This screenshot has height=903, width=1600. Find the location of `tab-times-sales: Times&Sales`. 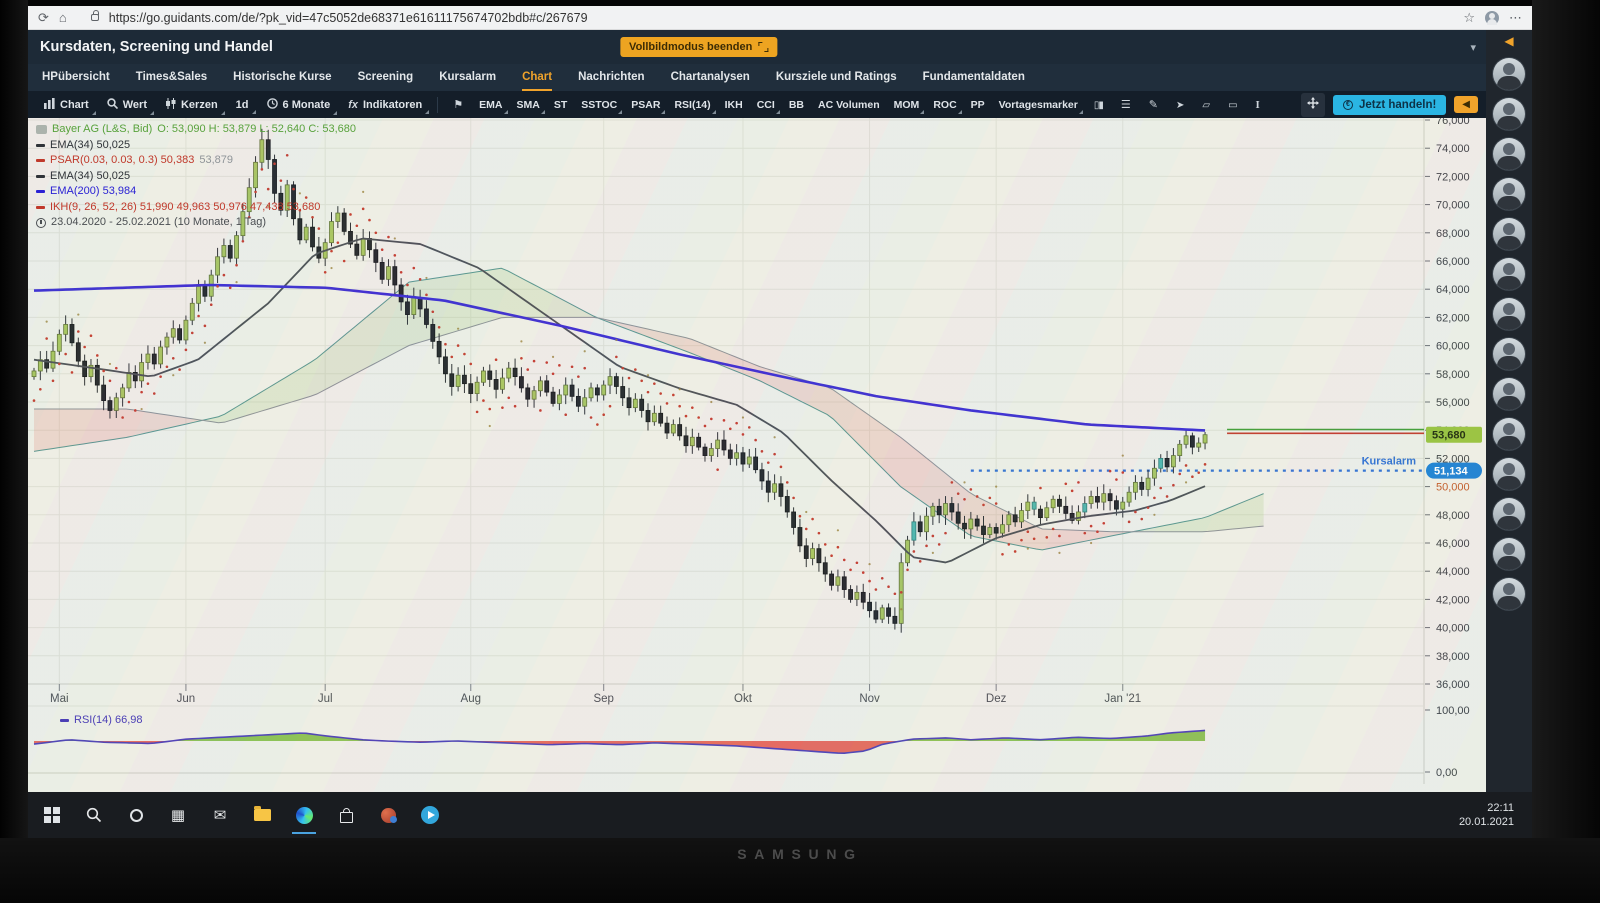

tab-times-sales: Times&Sales is located at coordinates (171, 76).